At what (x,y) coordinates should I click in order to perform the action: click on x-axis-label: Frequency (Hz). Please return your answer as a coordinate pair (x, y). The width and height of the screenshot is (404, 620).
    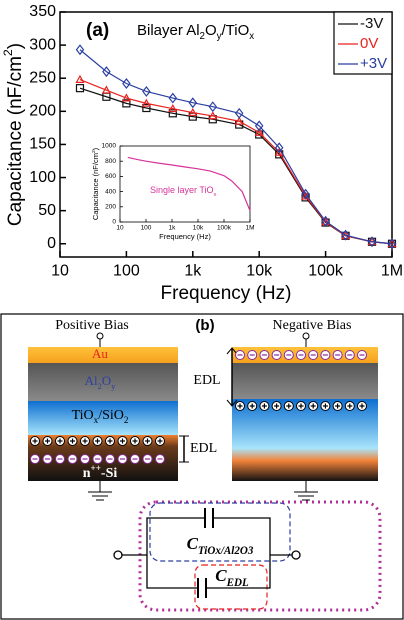
    Looking at the image, I should click on (185, 236).